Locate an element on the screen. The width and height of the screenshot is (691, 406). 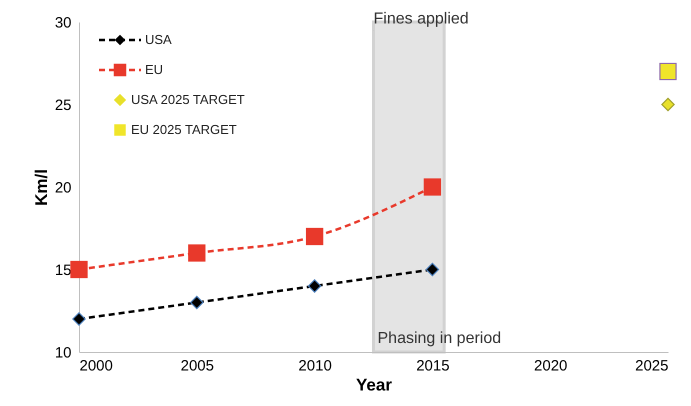
y-tick-label: 20 is located at coordinates (63, 188).